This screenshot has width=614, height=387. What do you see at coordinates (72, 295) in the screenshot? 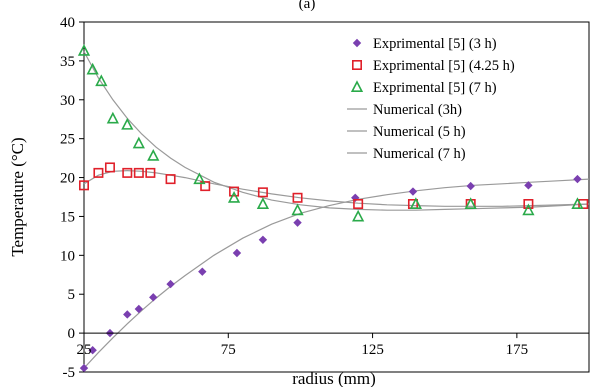
I see `y-tick-label: 5` at bounding box center [72, 295].